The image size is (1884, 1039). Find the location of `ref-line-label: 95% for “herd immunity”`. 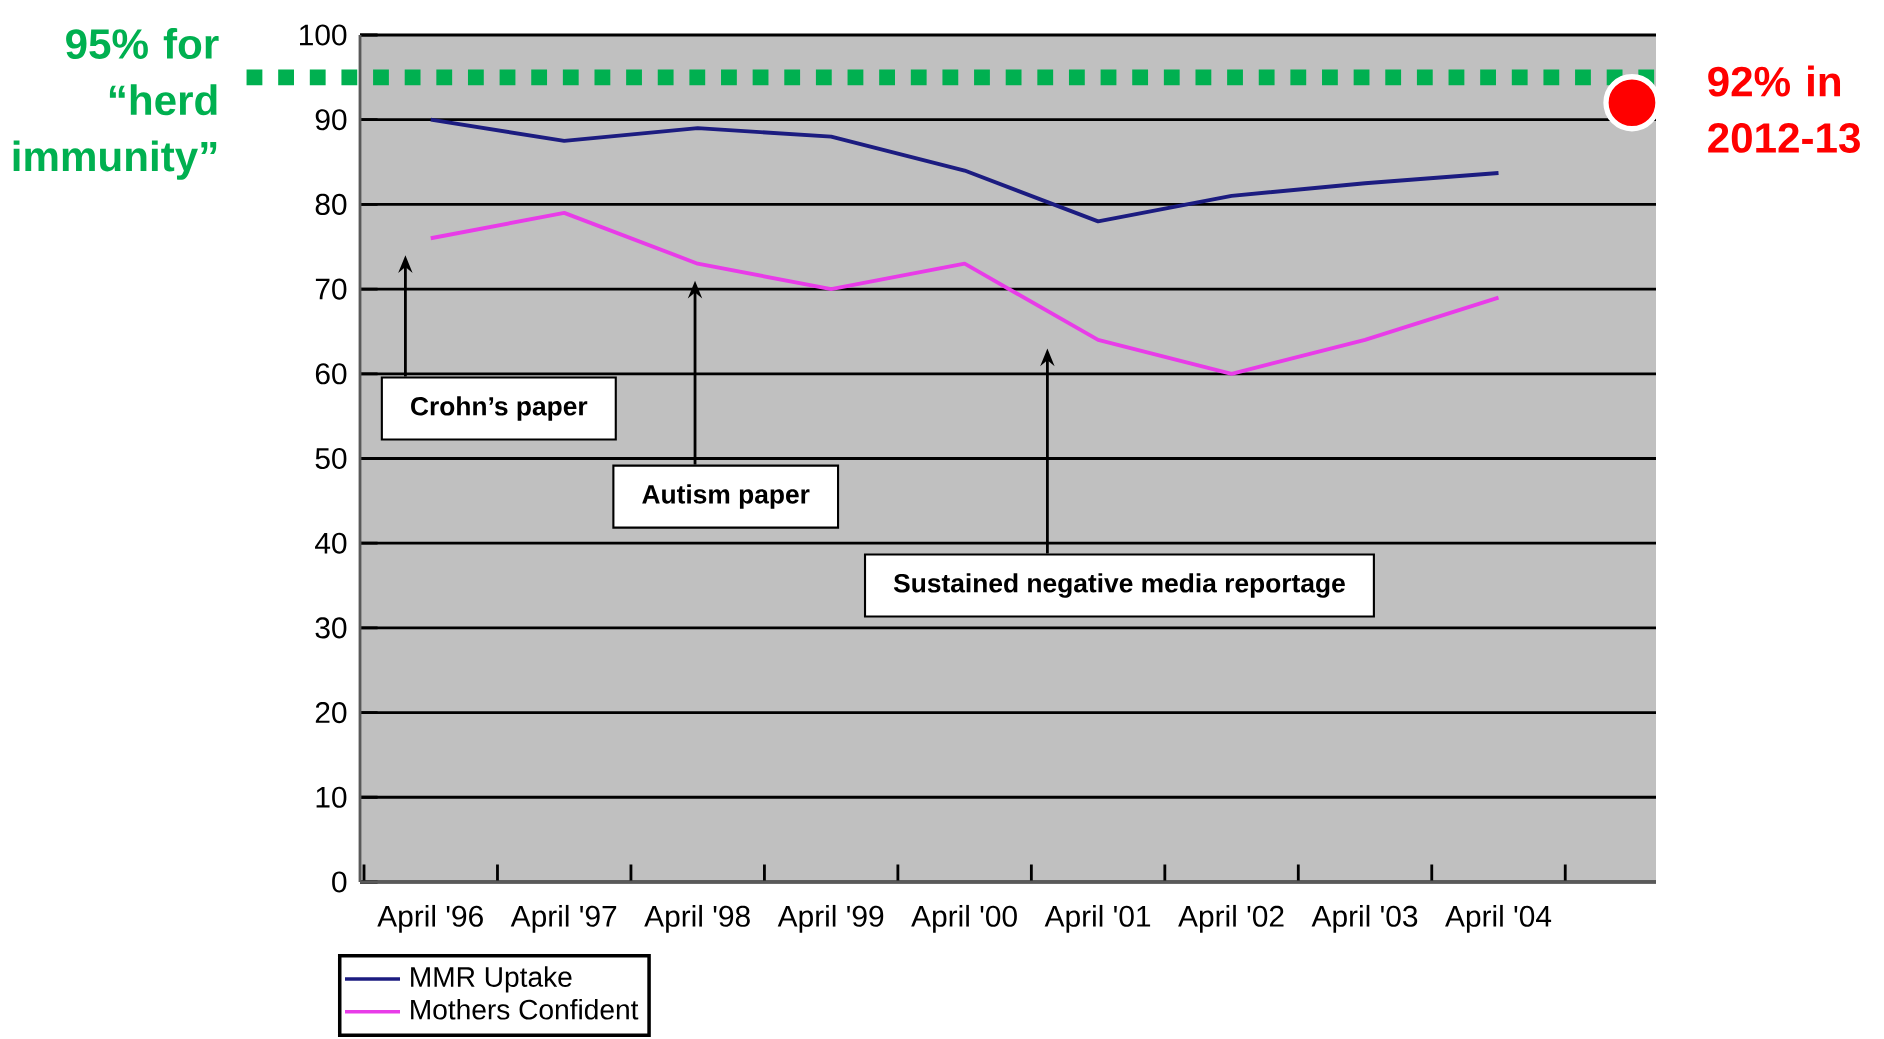

ref-line-label: 95% for “herd immunity” is located at coordinates (116, 104).